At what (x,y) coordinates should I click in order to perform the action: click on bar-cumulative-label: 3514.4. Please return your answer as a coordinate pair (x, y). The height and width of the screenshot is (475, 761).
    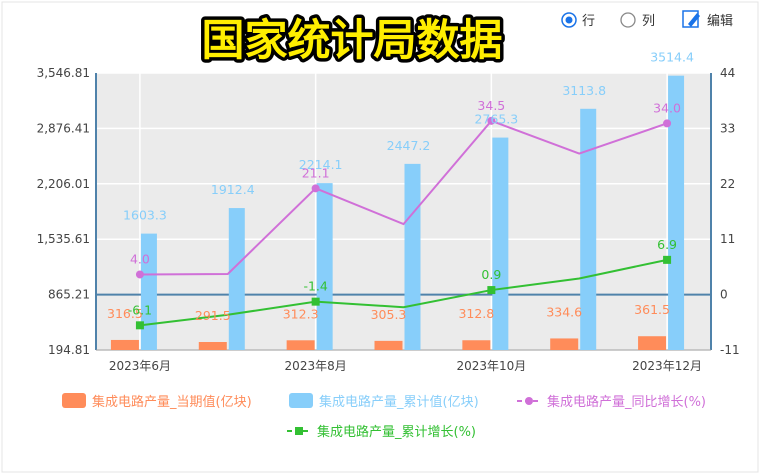
    Looking at the image, I should click on (672, 57).